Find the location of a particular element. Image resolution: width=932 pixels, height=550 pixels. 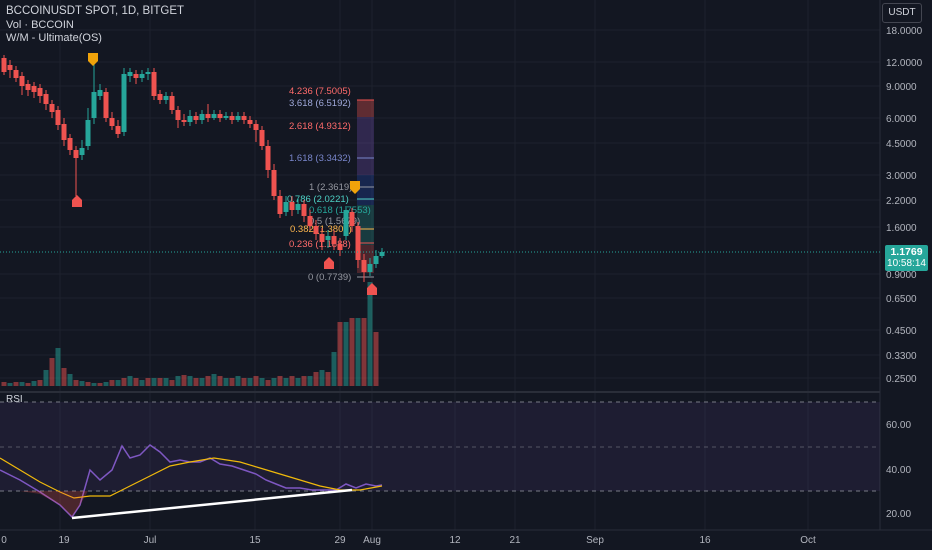

time-tick: 0 is located at coordinates (4, 540).